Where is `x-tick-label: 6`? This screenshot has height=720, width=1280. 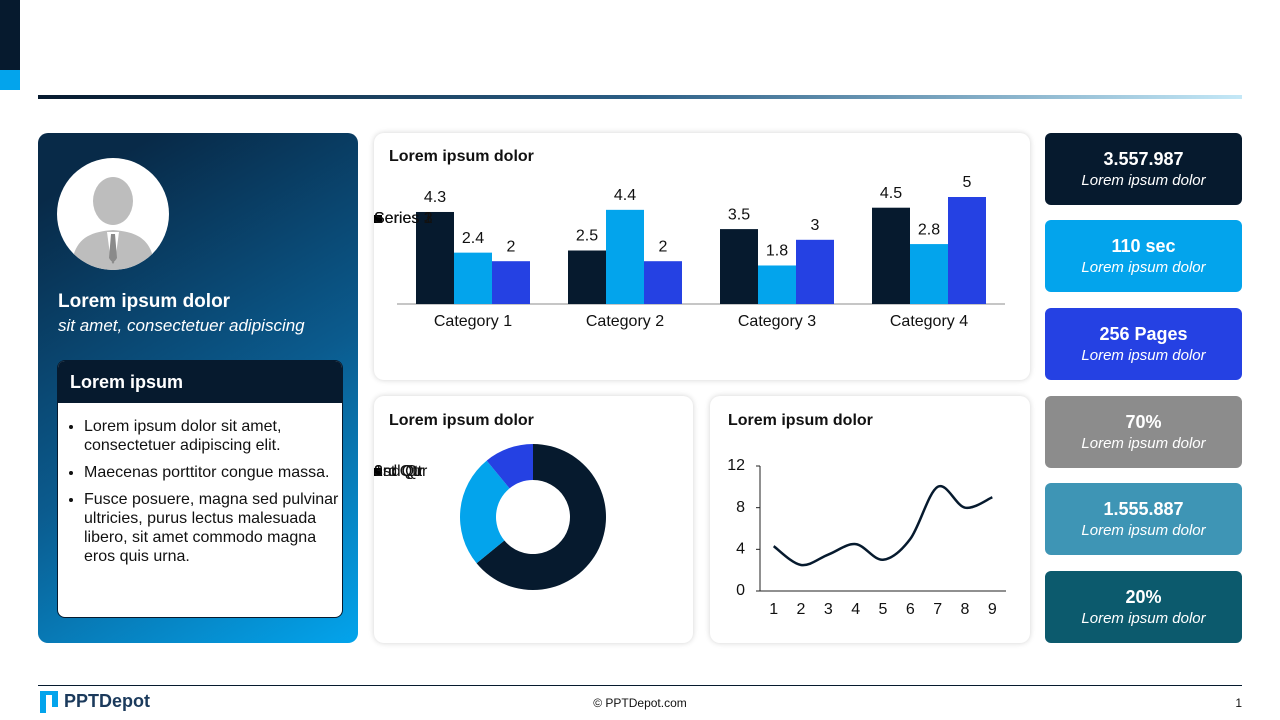
x-tick-label: 6 is located at coordinates (910, 609).